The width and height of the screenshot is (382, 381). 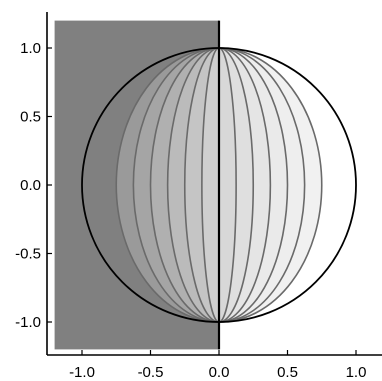 I want to click on x-tick-label-1: -0.5, so click(x=151, y=372).